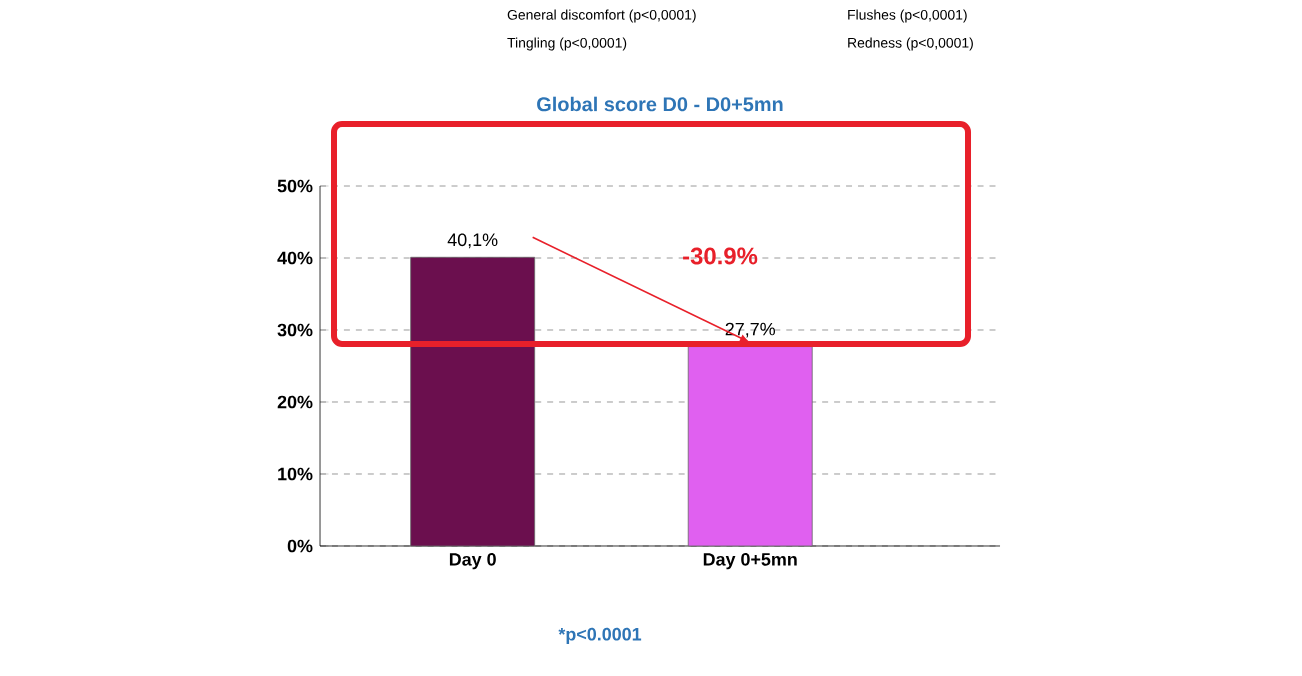 The image size is (1302, 676). I want to click on y-tick-label: 40%, so click(295, 258).